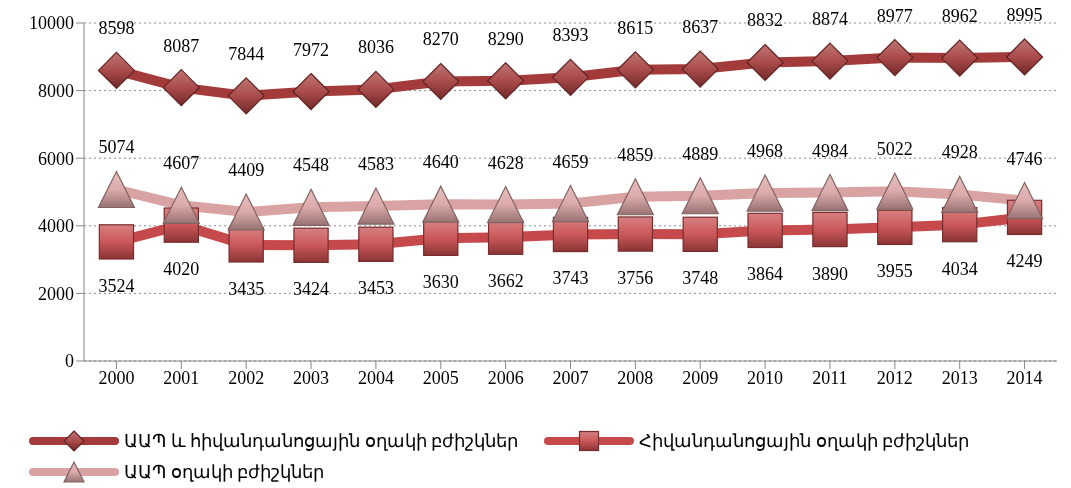 The width and height of the screenshot is (1071, 488). What do you see at coordinates (1024, 377) in the screenshot?
I see `x-tick-label: 2014` at bounding box center [1024, 377].